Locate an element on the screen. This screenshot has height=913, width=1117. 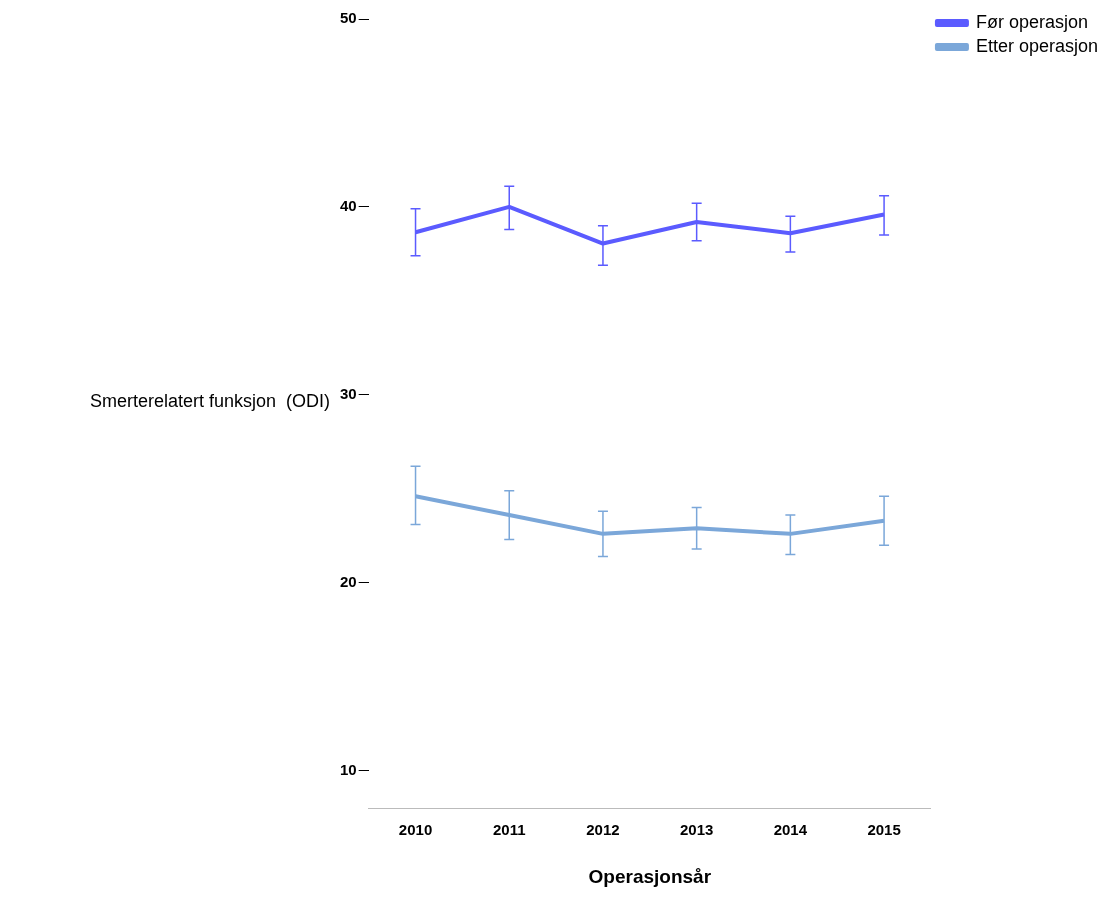
x-axis-title: Operasjonsår is located at coordinates (650, 876).